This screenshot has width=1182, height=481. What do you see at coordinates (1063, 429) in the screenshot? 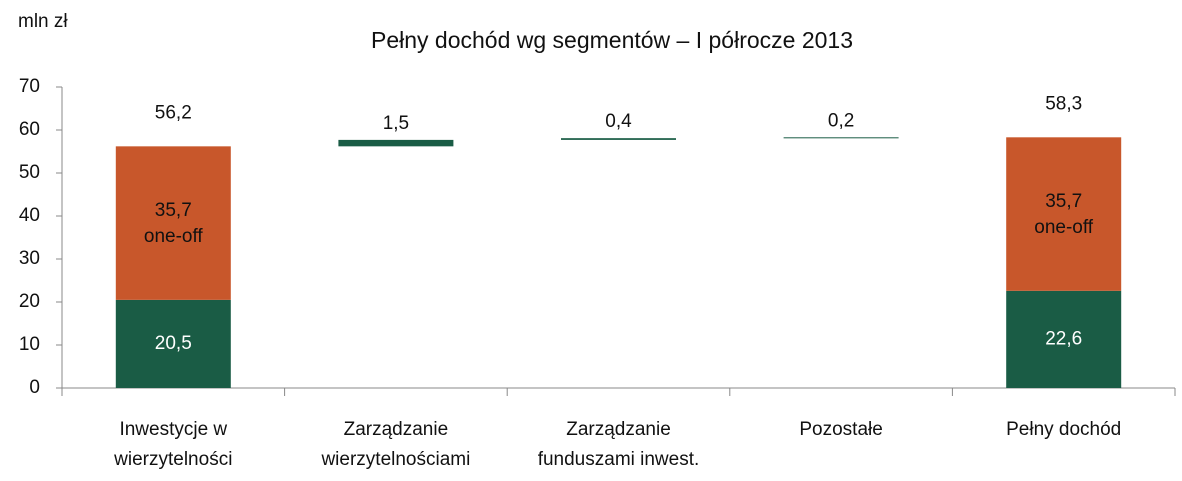
I see `x-tick-label: Pełny dochód` at bounding box center [1063, 429].